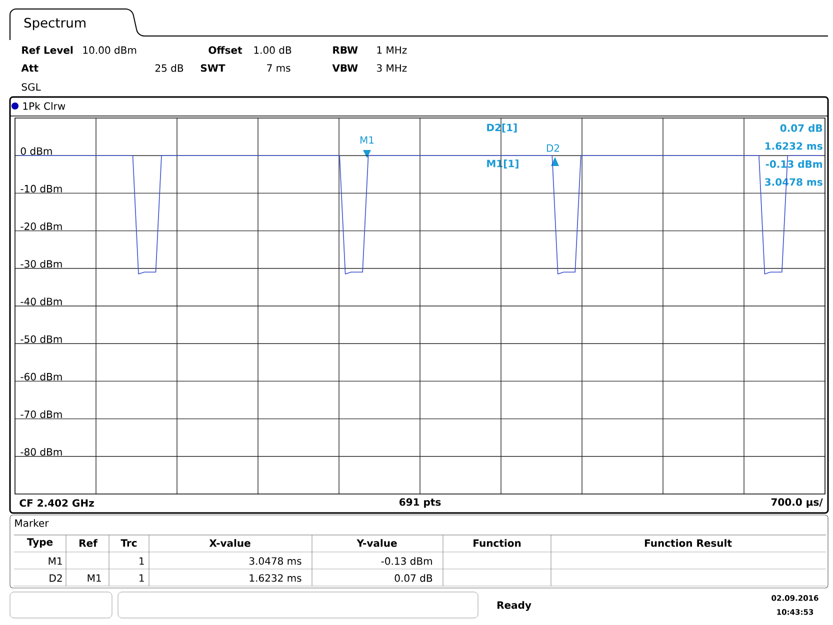 The image size is (833, 625). What do you see at coordinates (273, 50) in the screenshot?
I see `text: 1.00 dB` at bounding box center [273, 50].